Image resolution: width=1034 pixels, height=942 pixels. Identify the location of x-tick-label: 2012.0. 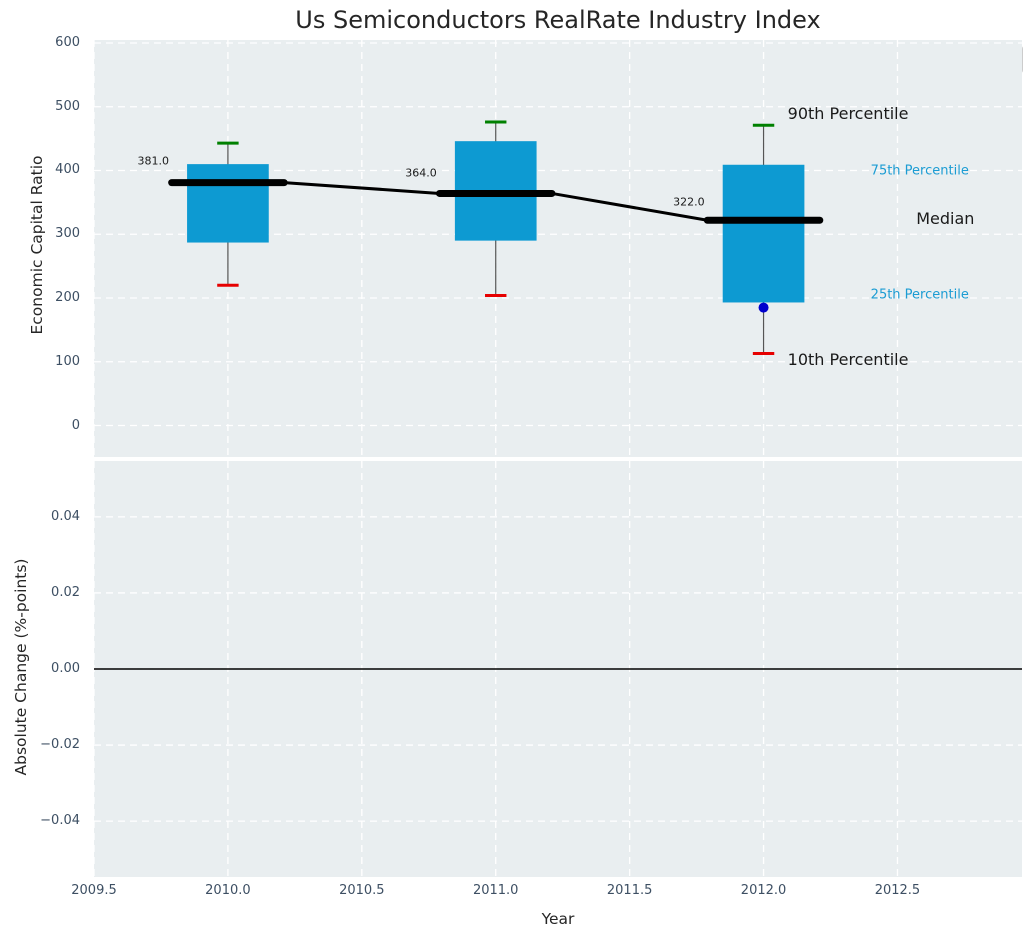
(763, 890).